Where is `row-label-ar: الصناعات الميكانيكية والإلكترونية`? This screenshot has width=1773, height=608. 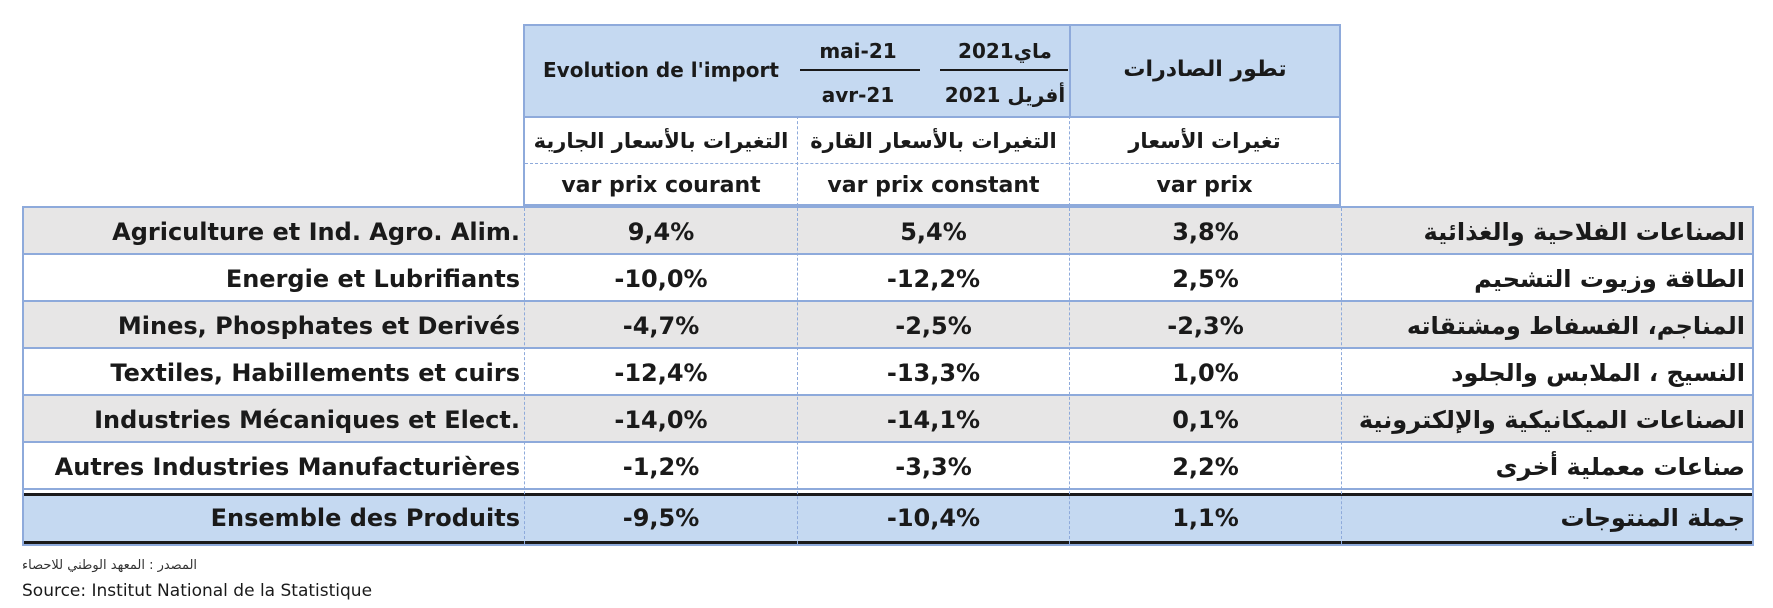 row-label-ar: الصناعات الميكانيكية والإلكترونية is located at coordinates (1551, 420).